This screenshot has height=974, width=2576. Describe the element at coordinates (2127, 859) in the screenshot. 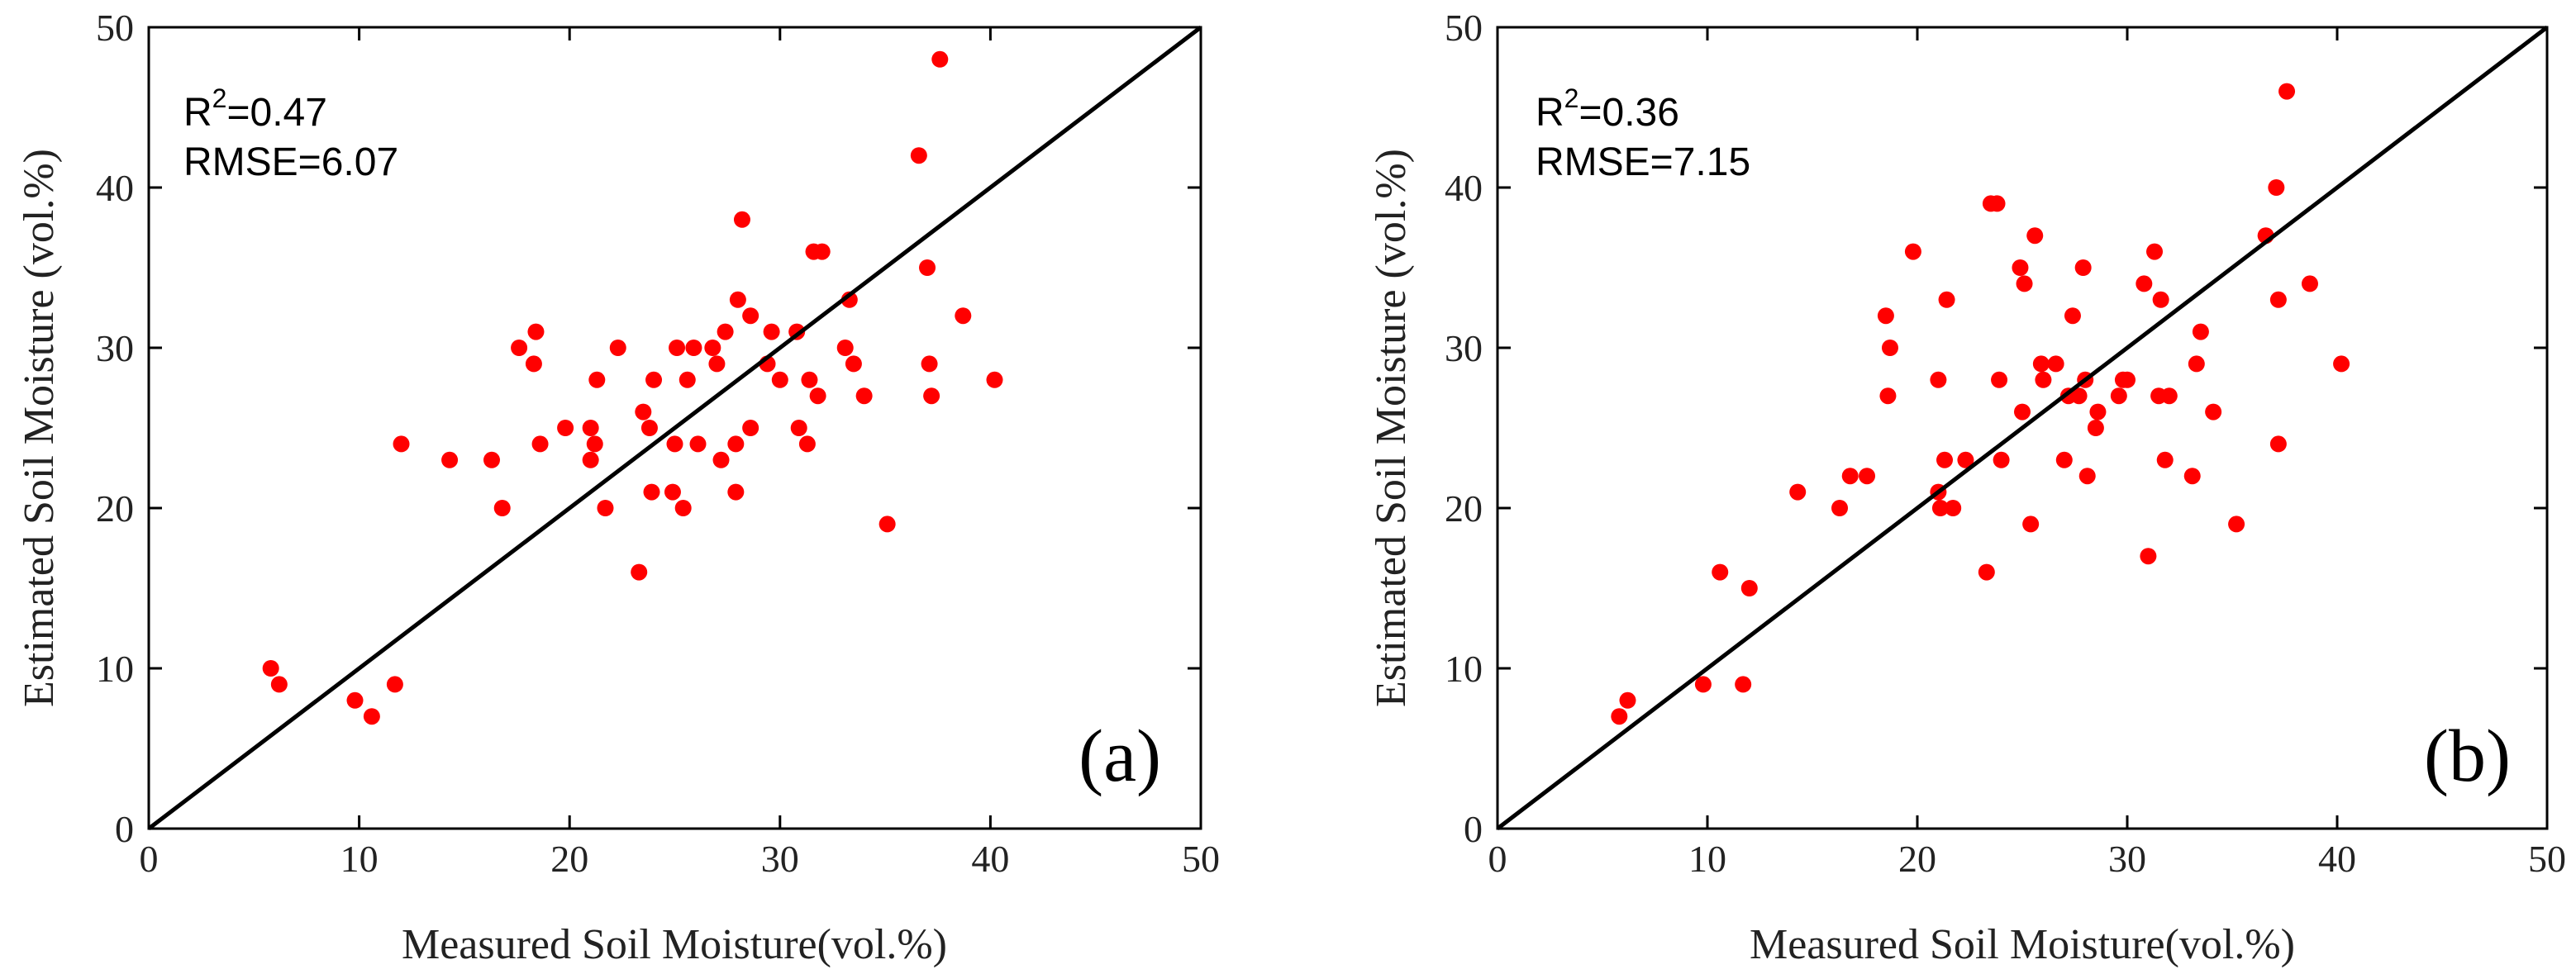

I see `x-tick-label: 30` at that location.